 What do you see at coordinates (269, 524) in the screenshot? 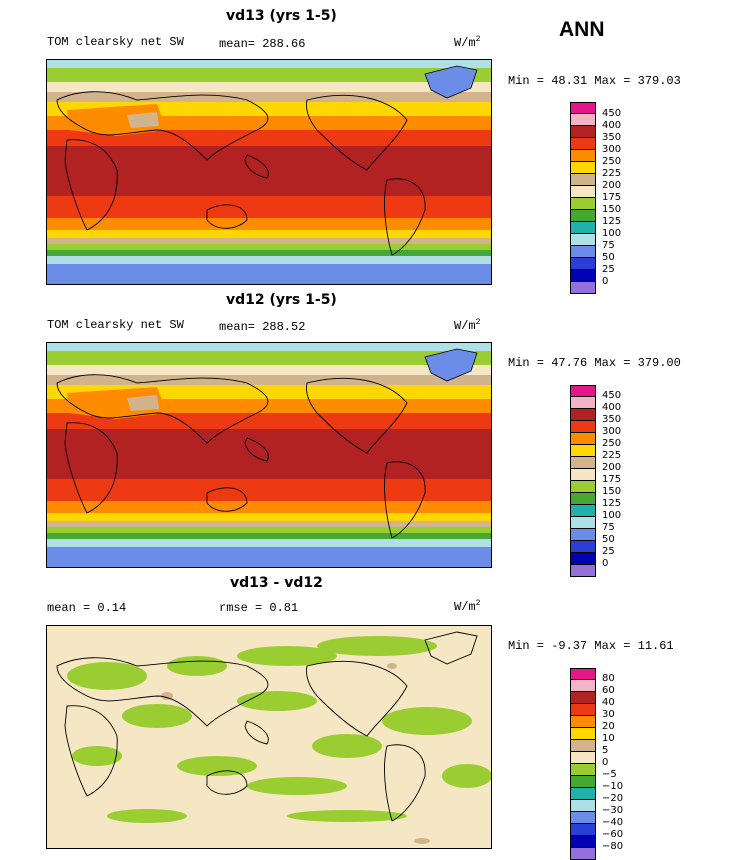
I see `p2-band-s-mid2` at bounding box center [269, 524].